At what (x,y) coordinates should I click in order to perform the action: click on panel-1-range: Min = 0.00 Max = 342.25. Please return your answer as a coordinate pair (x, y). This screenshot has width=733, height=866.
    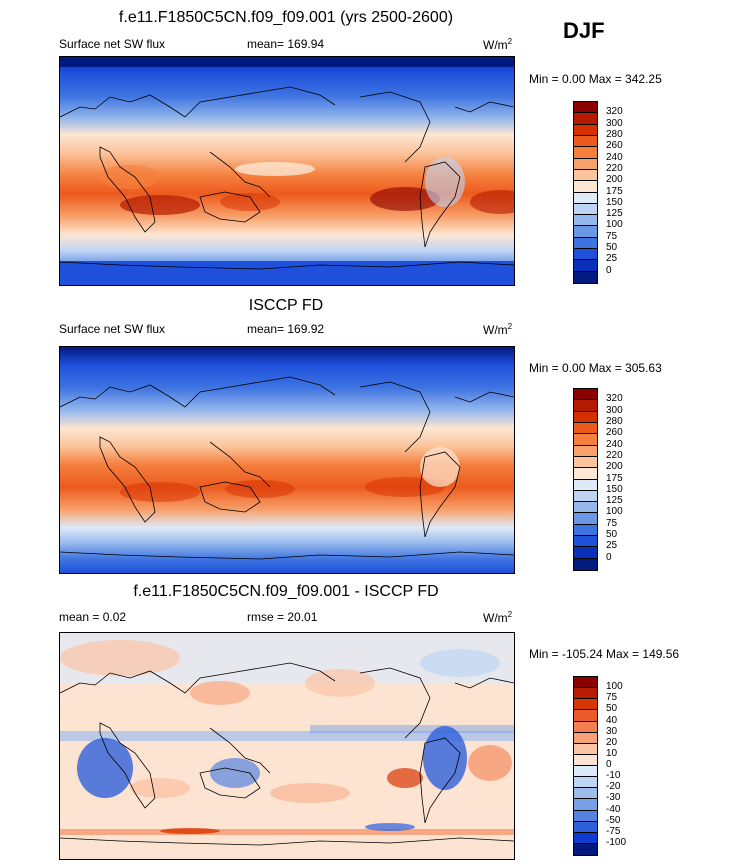
    Looking at the image, I should click on (595, 79).